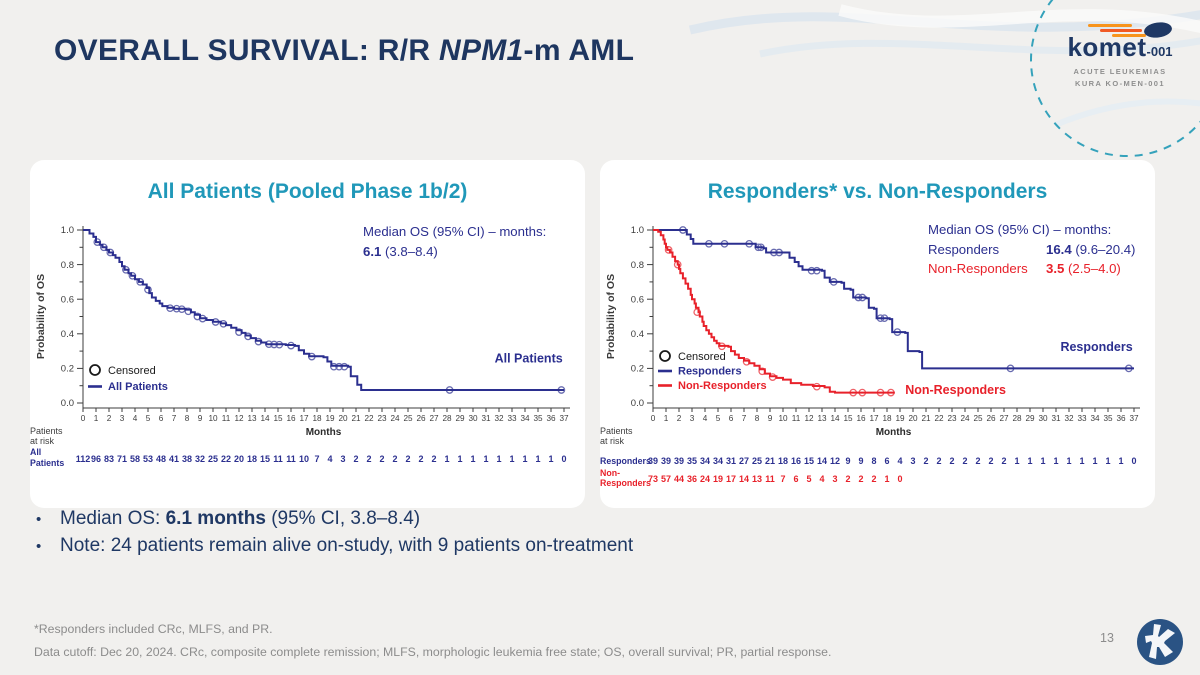  What do you see at coordinates (153, 629) in the screenshot?
I see `footnote-responders: *Responders included CRc, MLFS, and PR.` at bounding box center [153, 629].